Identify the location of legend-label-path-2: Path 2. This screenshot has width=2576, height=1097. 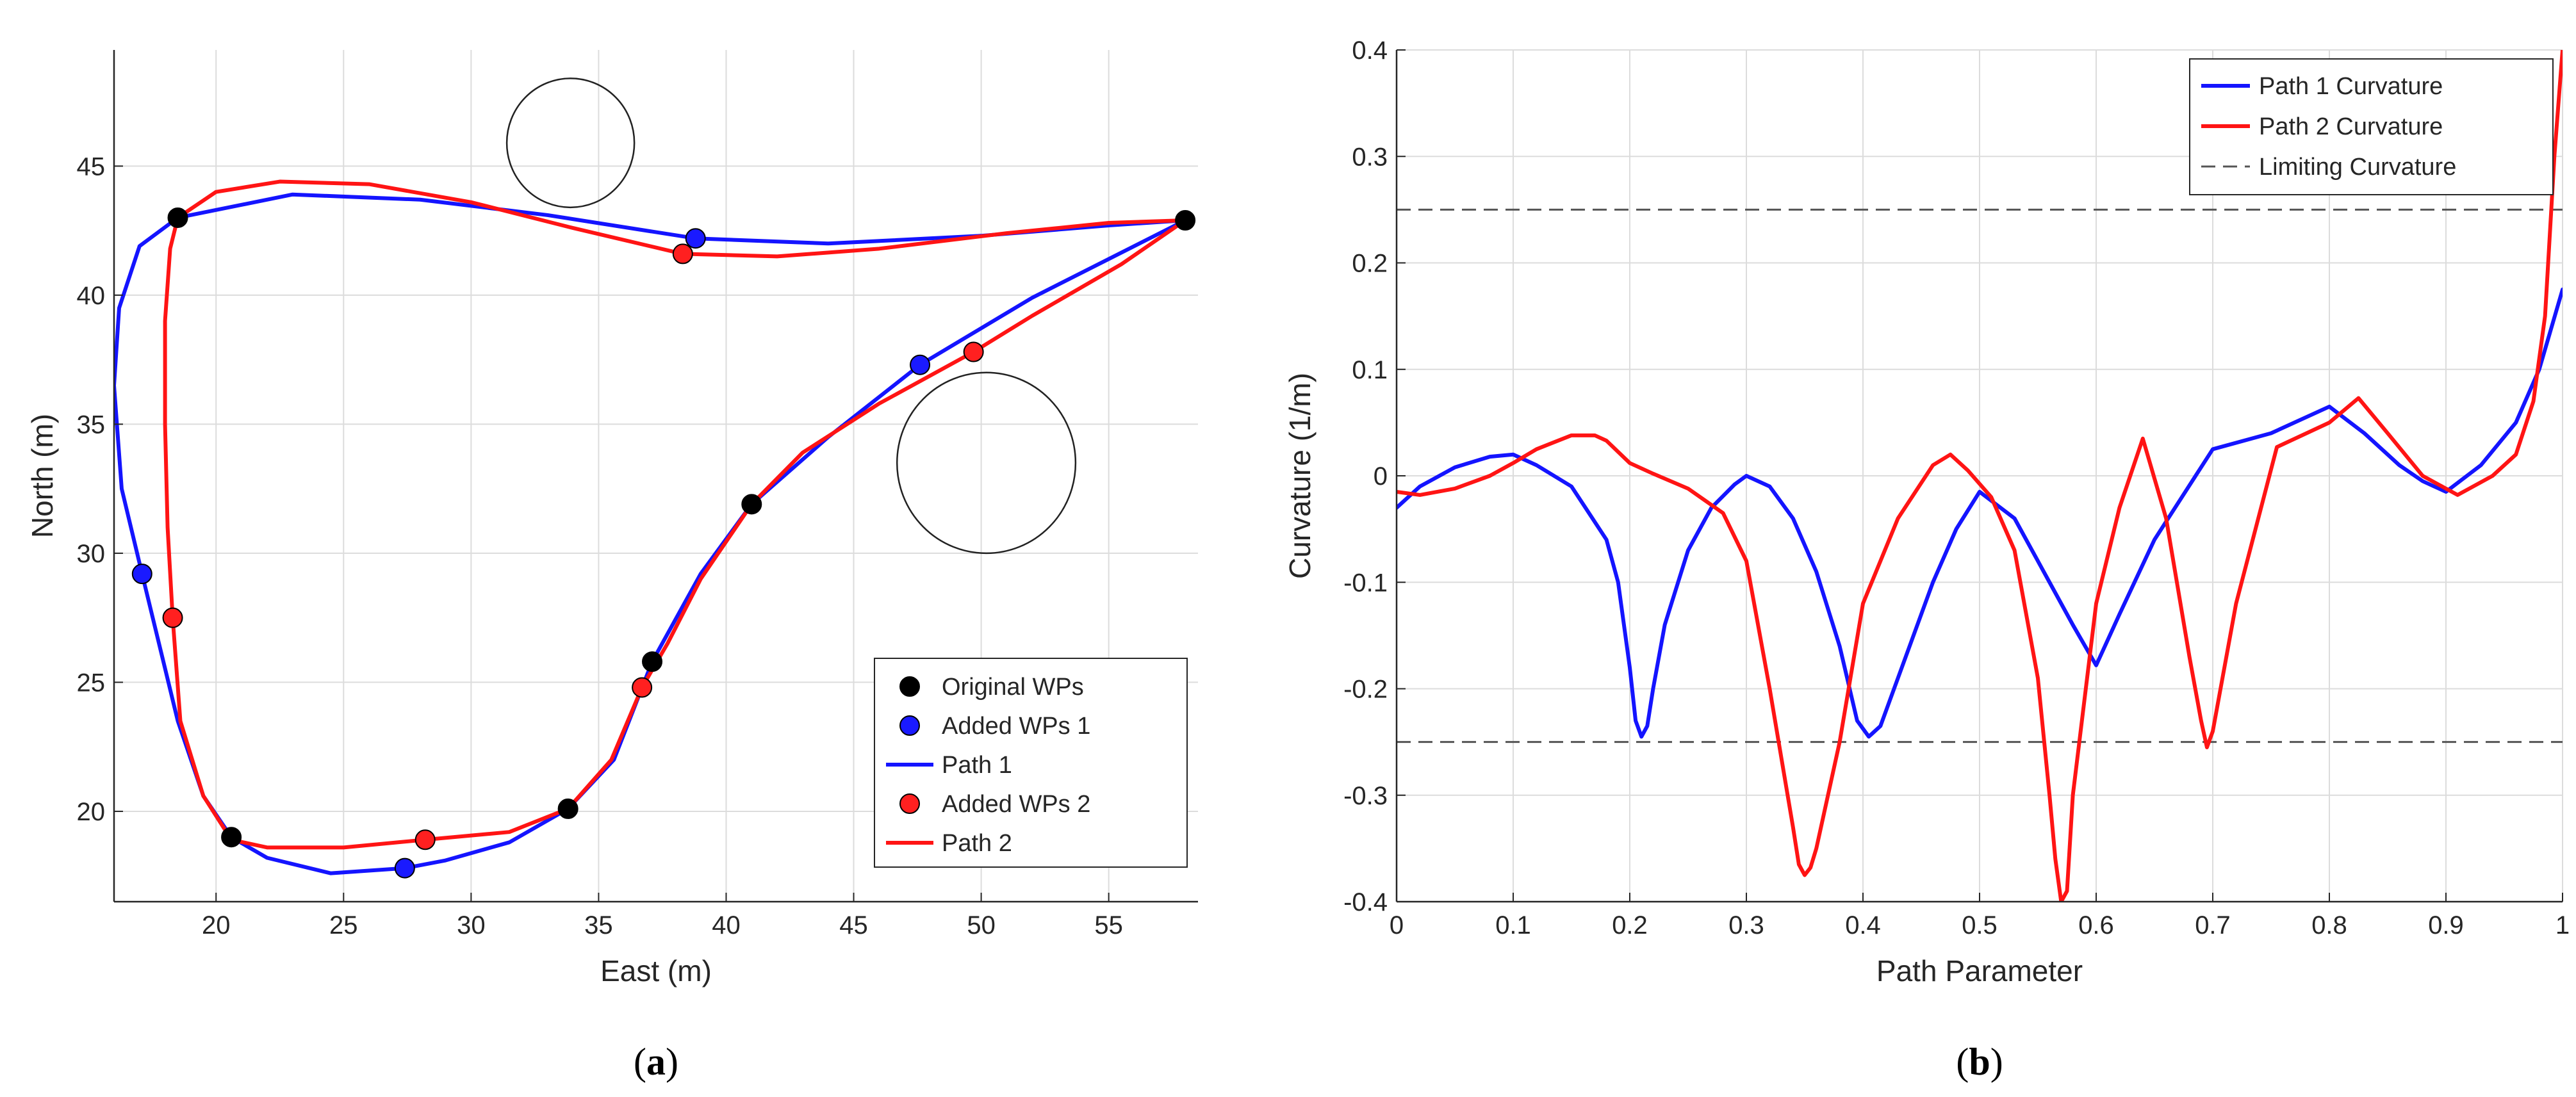
(977, 844).